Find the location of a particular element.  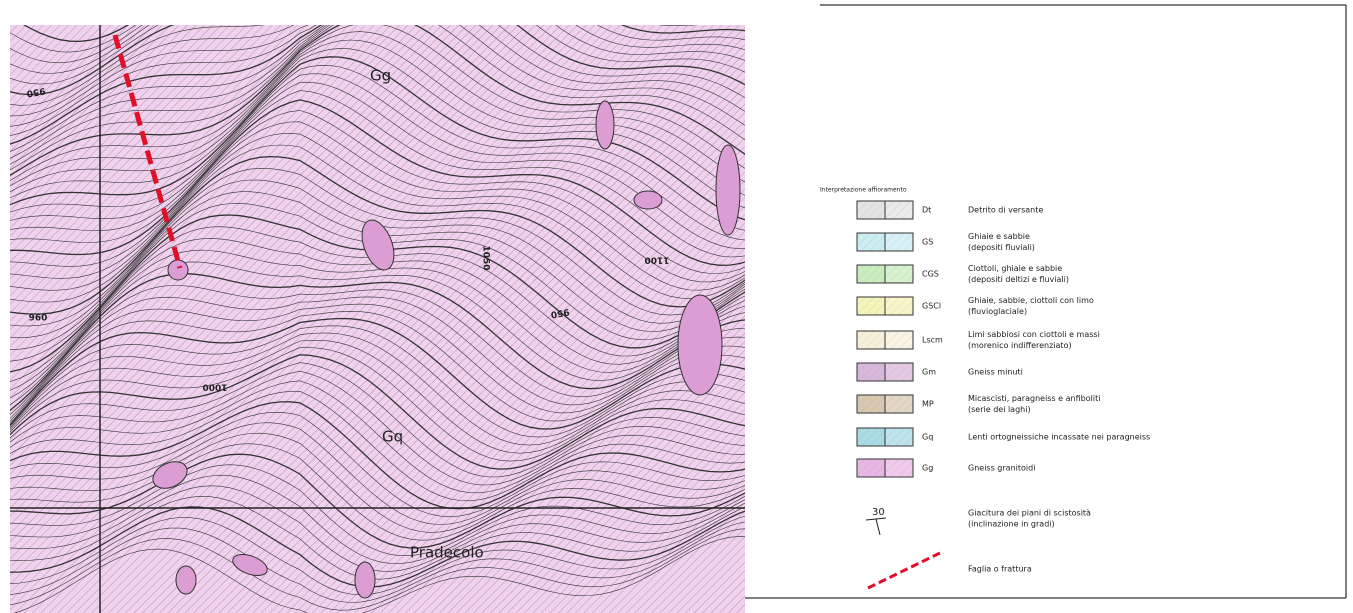

legend-code: GS is located at coordinates (927, 242).